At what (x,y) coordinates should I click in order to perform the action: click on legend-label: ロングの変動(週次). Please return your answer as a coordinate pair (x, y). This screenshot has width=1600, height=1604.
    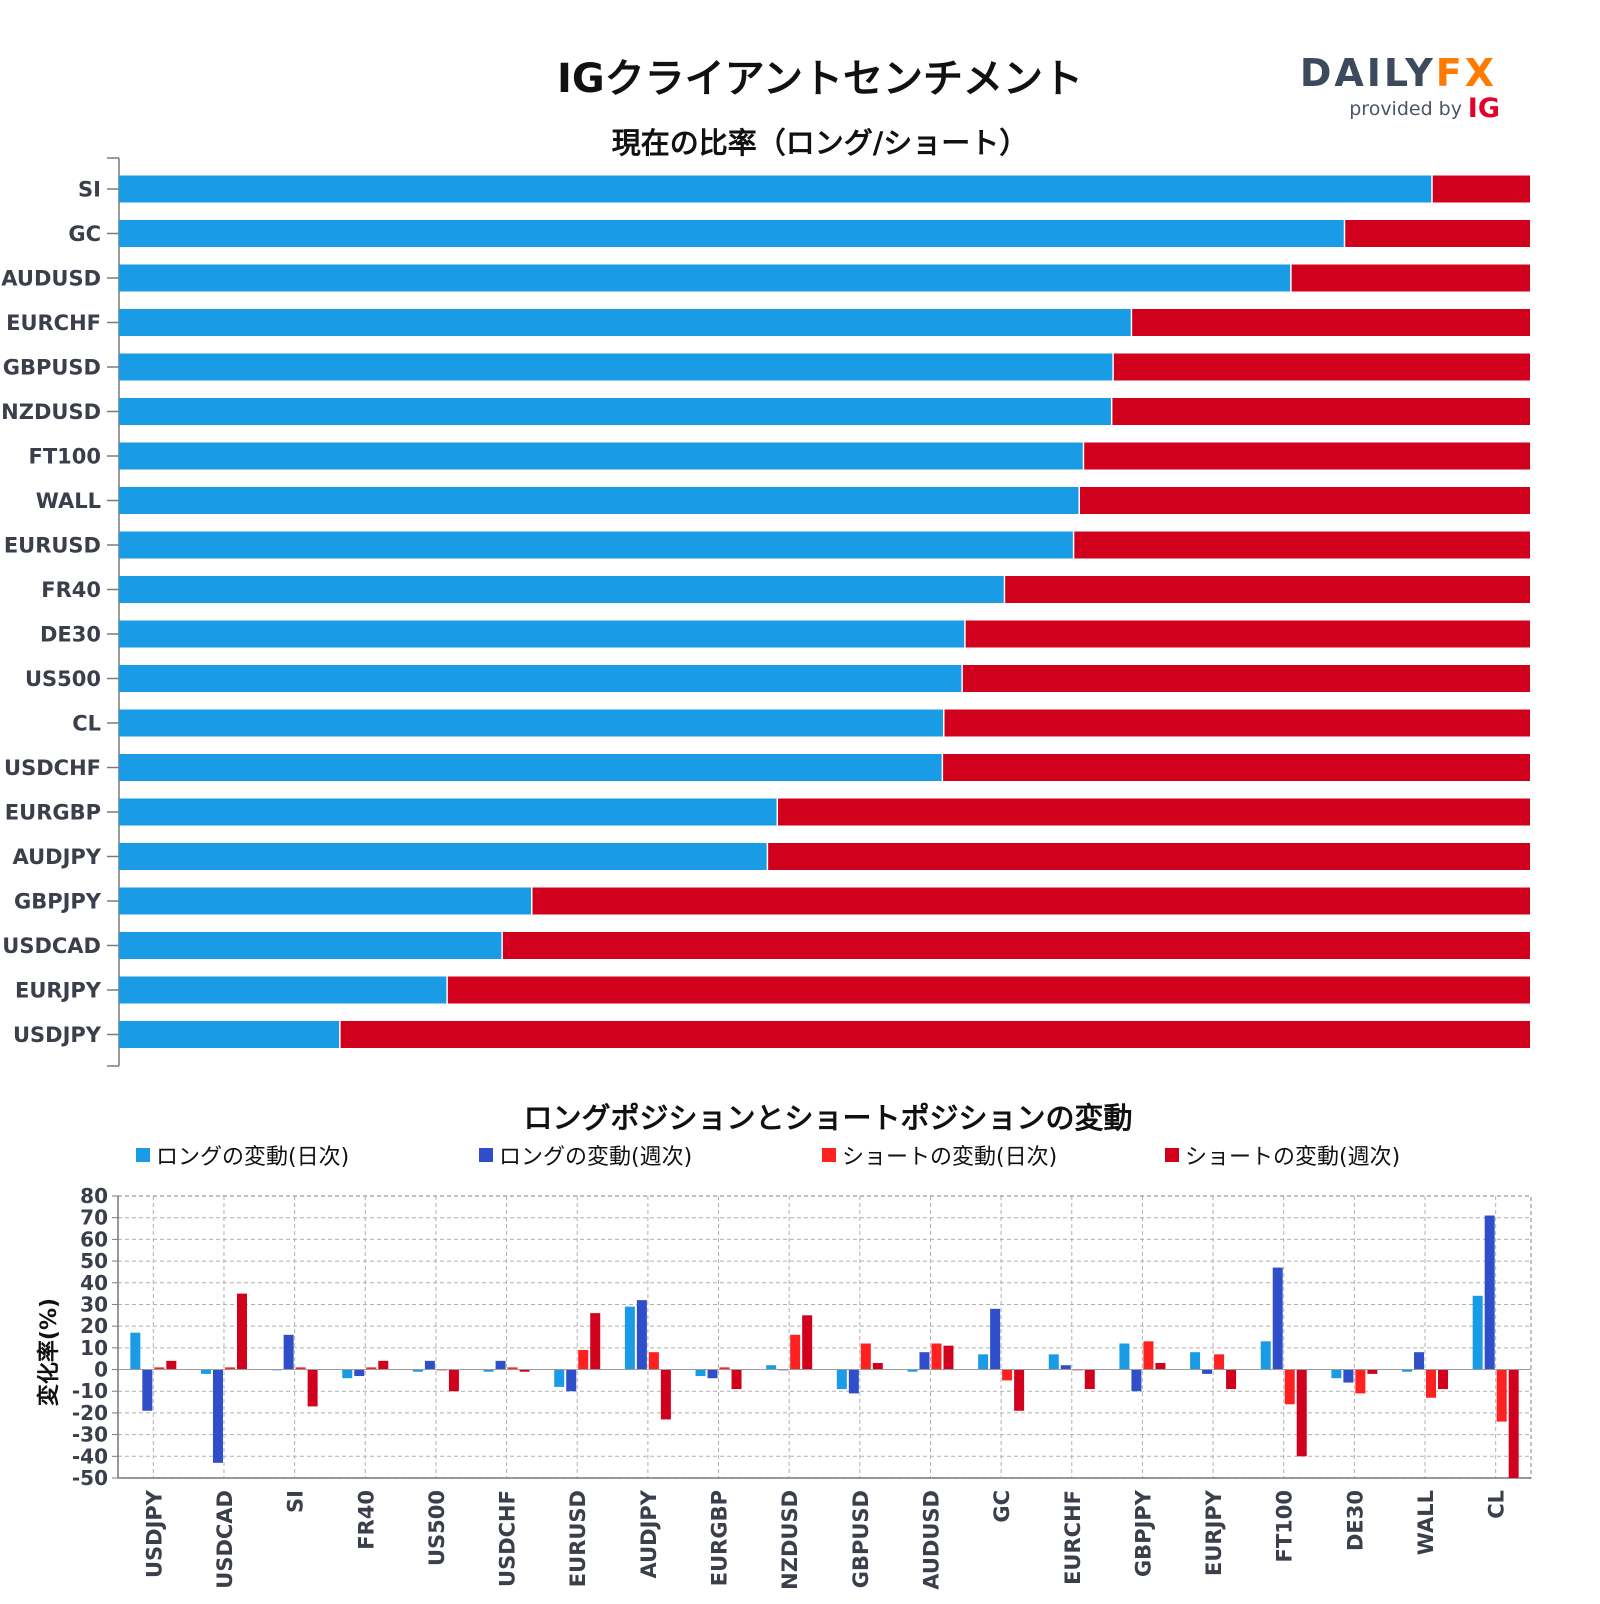
    Looking at the image, I should click on (595, 1157).